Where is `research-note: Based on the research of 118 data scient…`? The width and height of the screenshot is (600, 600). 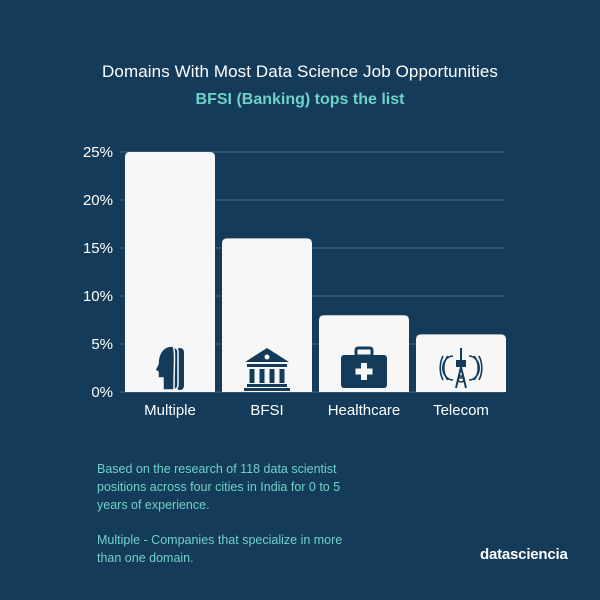
research-note: Based on the research of 118 data scient… is located at coordinates (219, 487).